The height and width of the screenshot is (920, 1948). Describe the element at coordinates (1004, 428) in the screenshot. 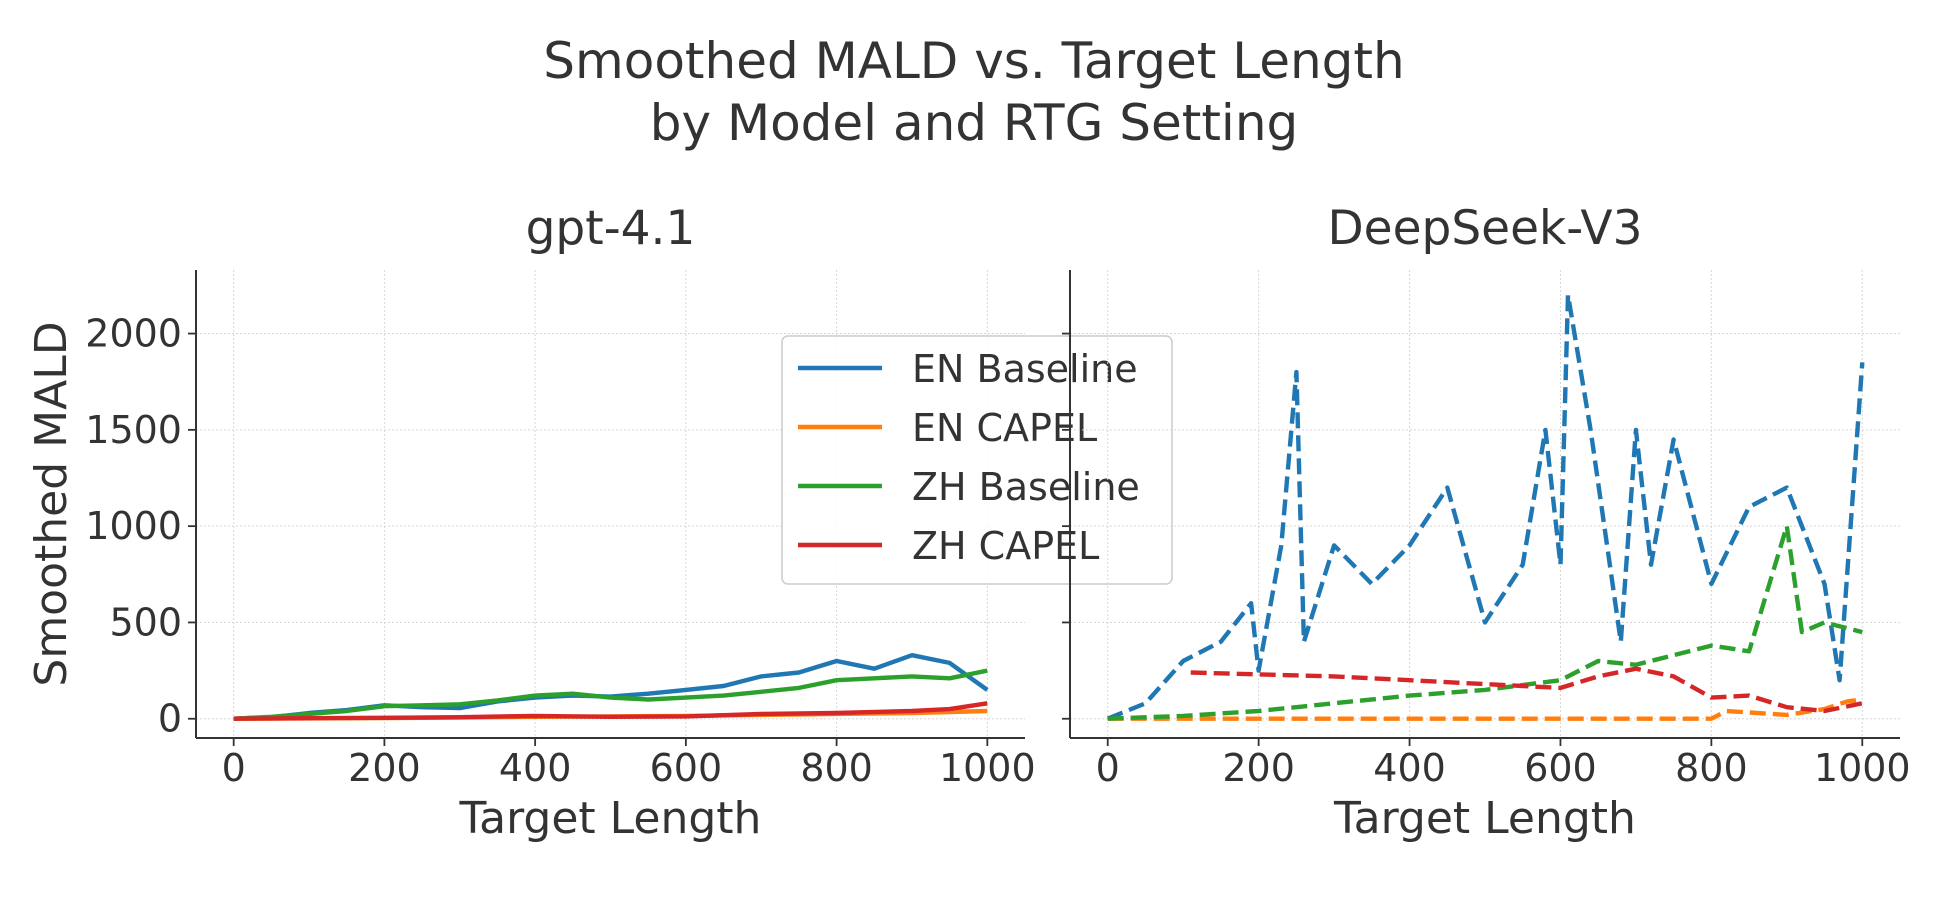

I see `legend-label-en-capel: EN CAPEL` at that location.